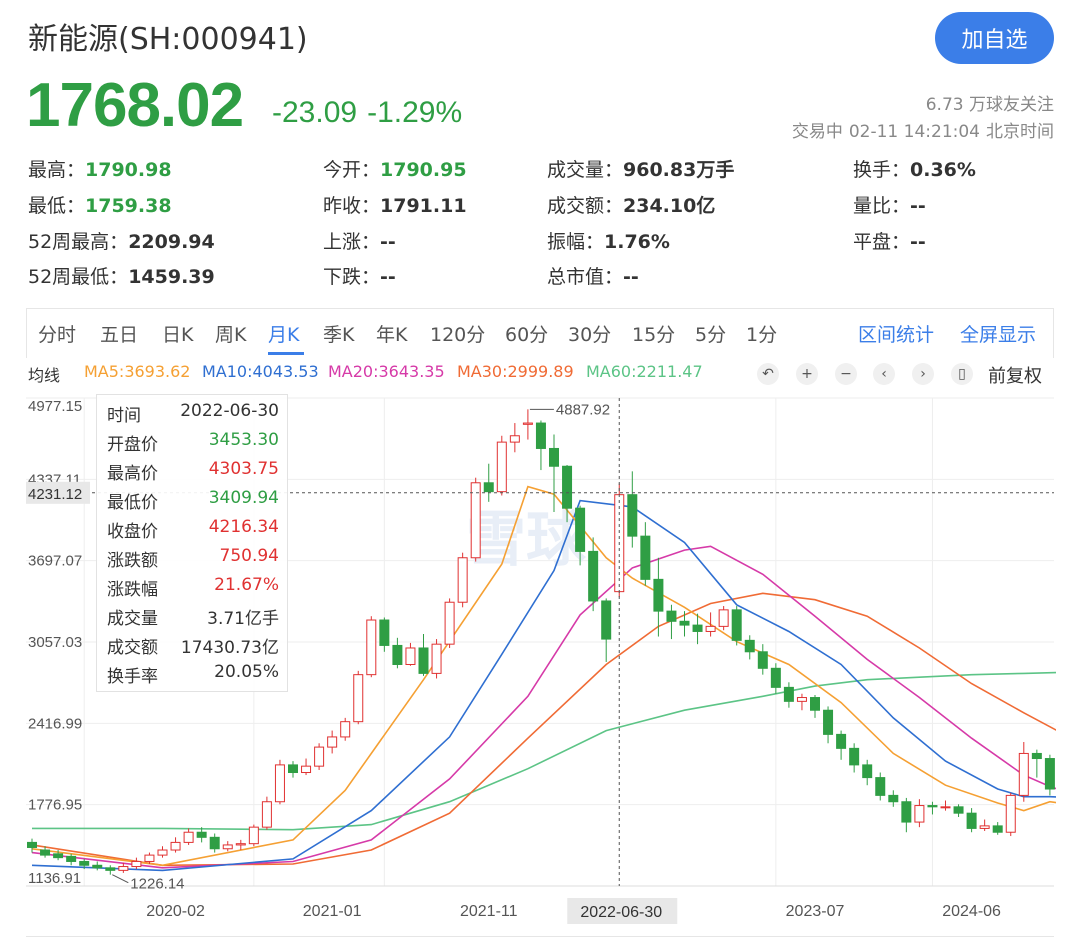 The width and height of the screenshot is (1080, 942). What do you see at coordinates (654, 335) in the screenshot?
I see `tab-11: 15分` at bounding box center [654, 335].